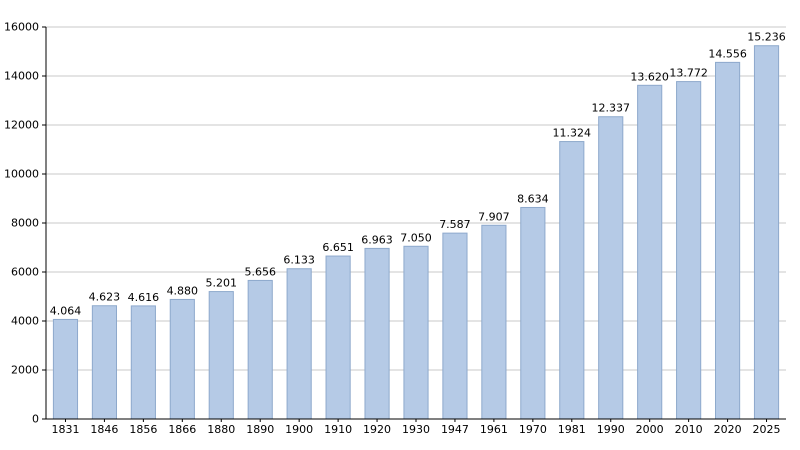  I want to click on x-tick-label: 1890, so click(260, 429).